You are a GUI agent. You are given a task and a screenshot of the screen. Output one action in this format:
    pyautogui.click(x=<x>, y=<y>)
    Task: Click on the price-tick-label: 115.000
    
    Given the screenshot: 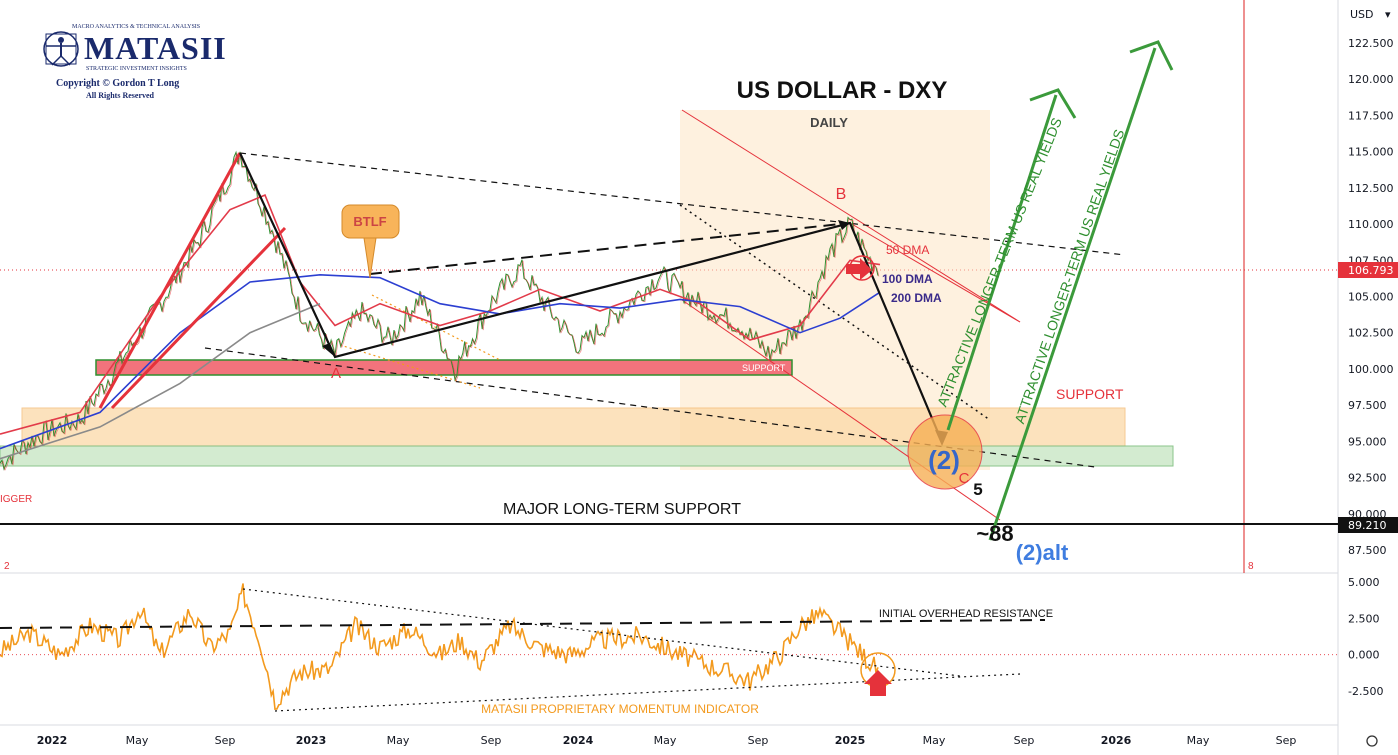 What is the action you would take?
    pyautogui.click(x=1371, y=152)
    